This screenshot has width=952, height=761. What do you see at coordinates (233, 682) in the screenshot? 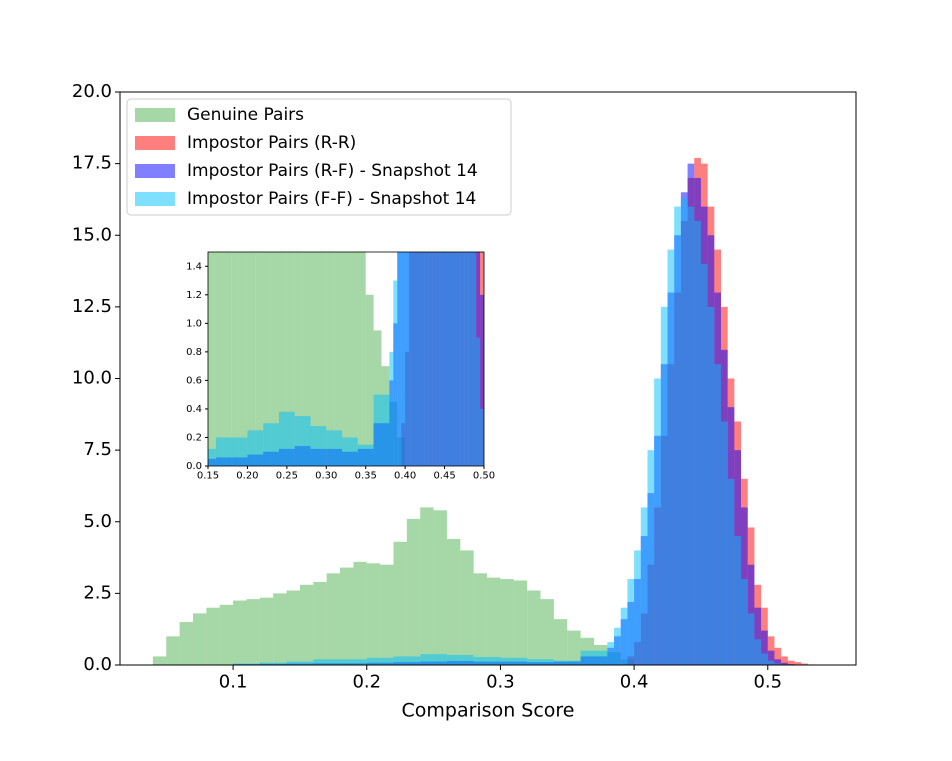
I see `x-tick-label: 0.1` at bounding box center [233, 682].